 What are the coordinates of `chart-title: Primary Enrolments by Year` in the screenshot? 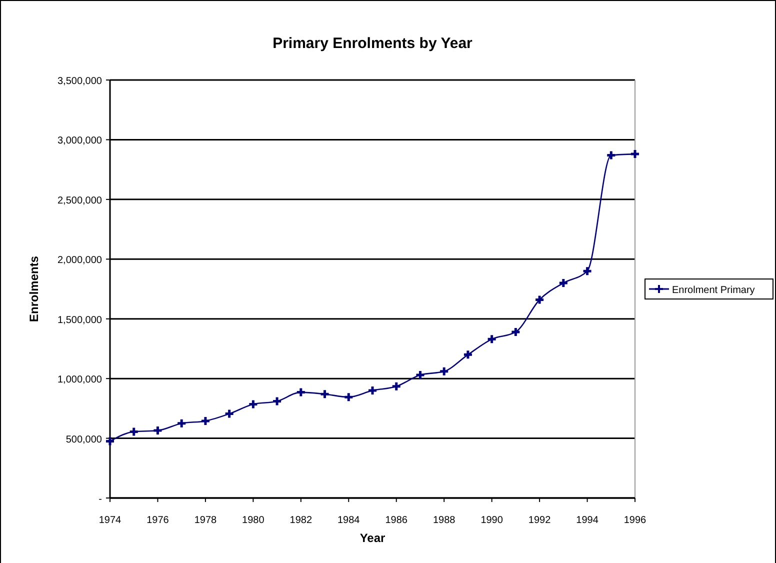 It's located at (372, 43).